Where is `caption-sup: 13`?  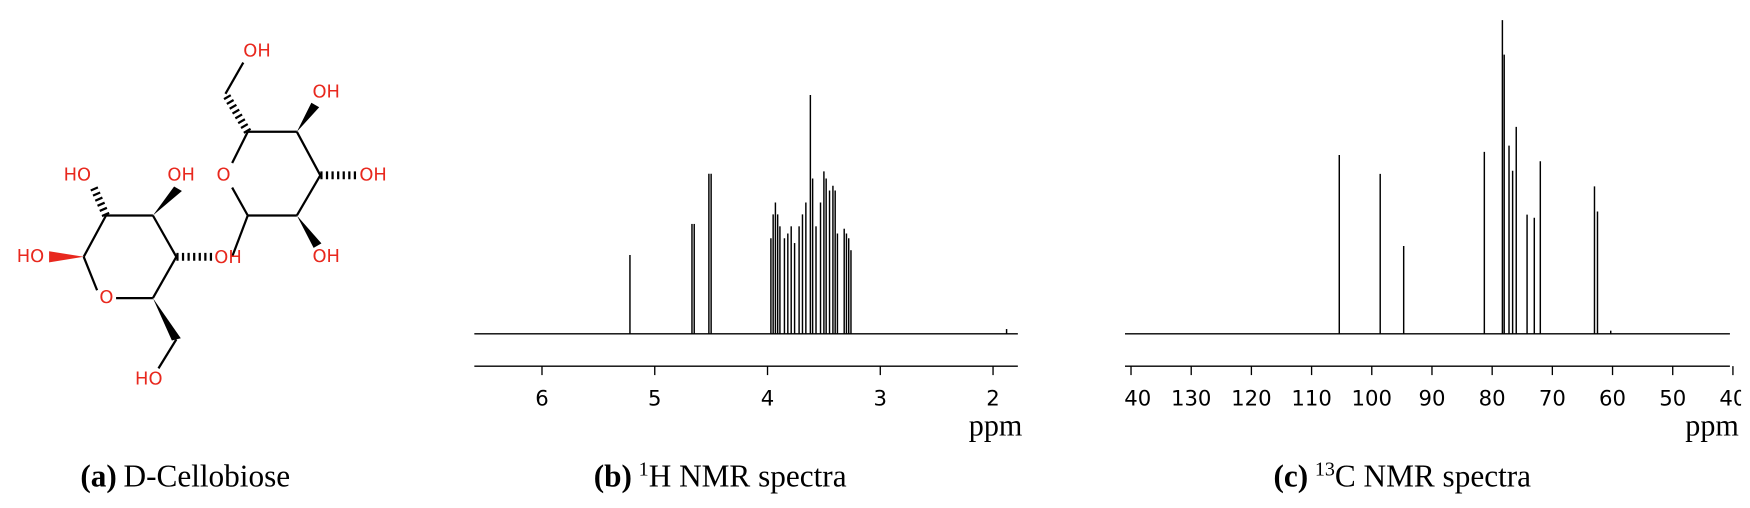 caption-sup: 13 is located at coordinates (1325, 470).